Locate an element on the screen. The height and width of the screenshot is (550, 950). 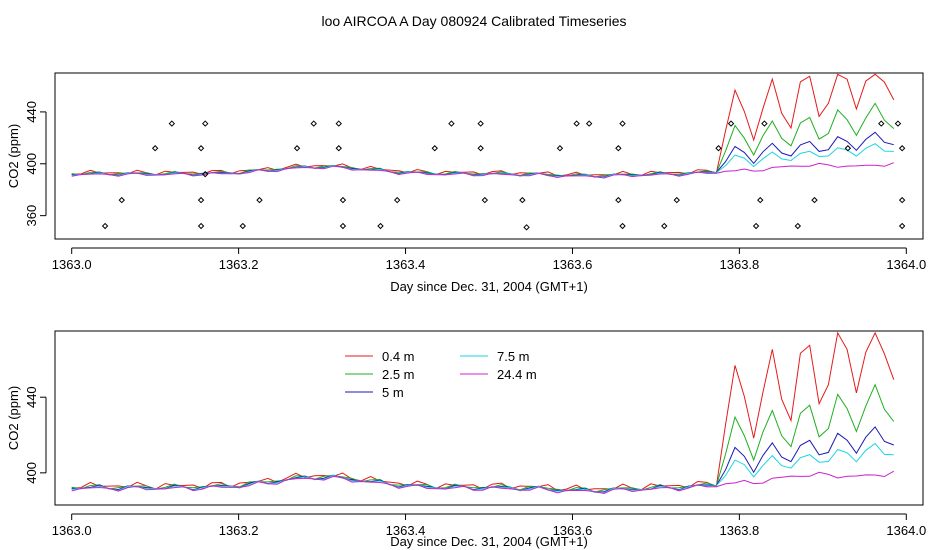
legend-label: 0.4 m is located at coordinates (398, 356).